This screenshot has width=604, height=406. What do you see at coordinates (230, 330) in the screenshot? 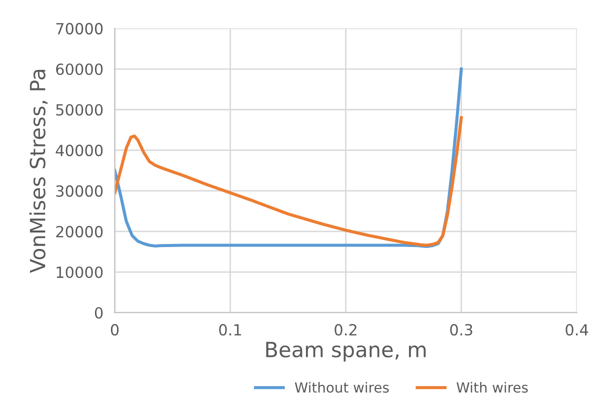
I see `x-tick-label: 0.1` at bounding box center [230, 330].